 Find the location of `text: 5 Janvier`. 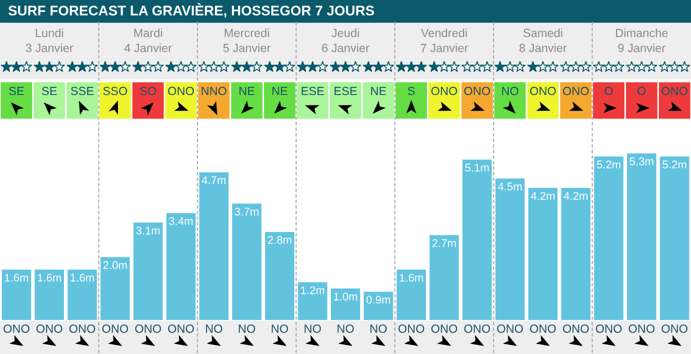

text: 5 Janvier is located at coordinates (247, 48).